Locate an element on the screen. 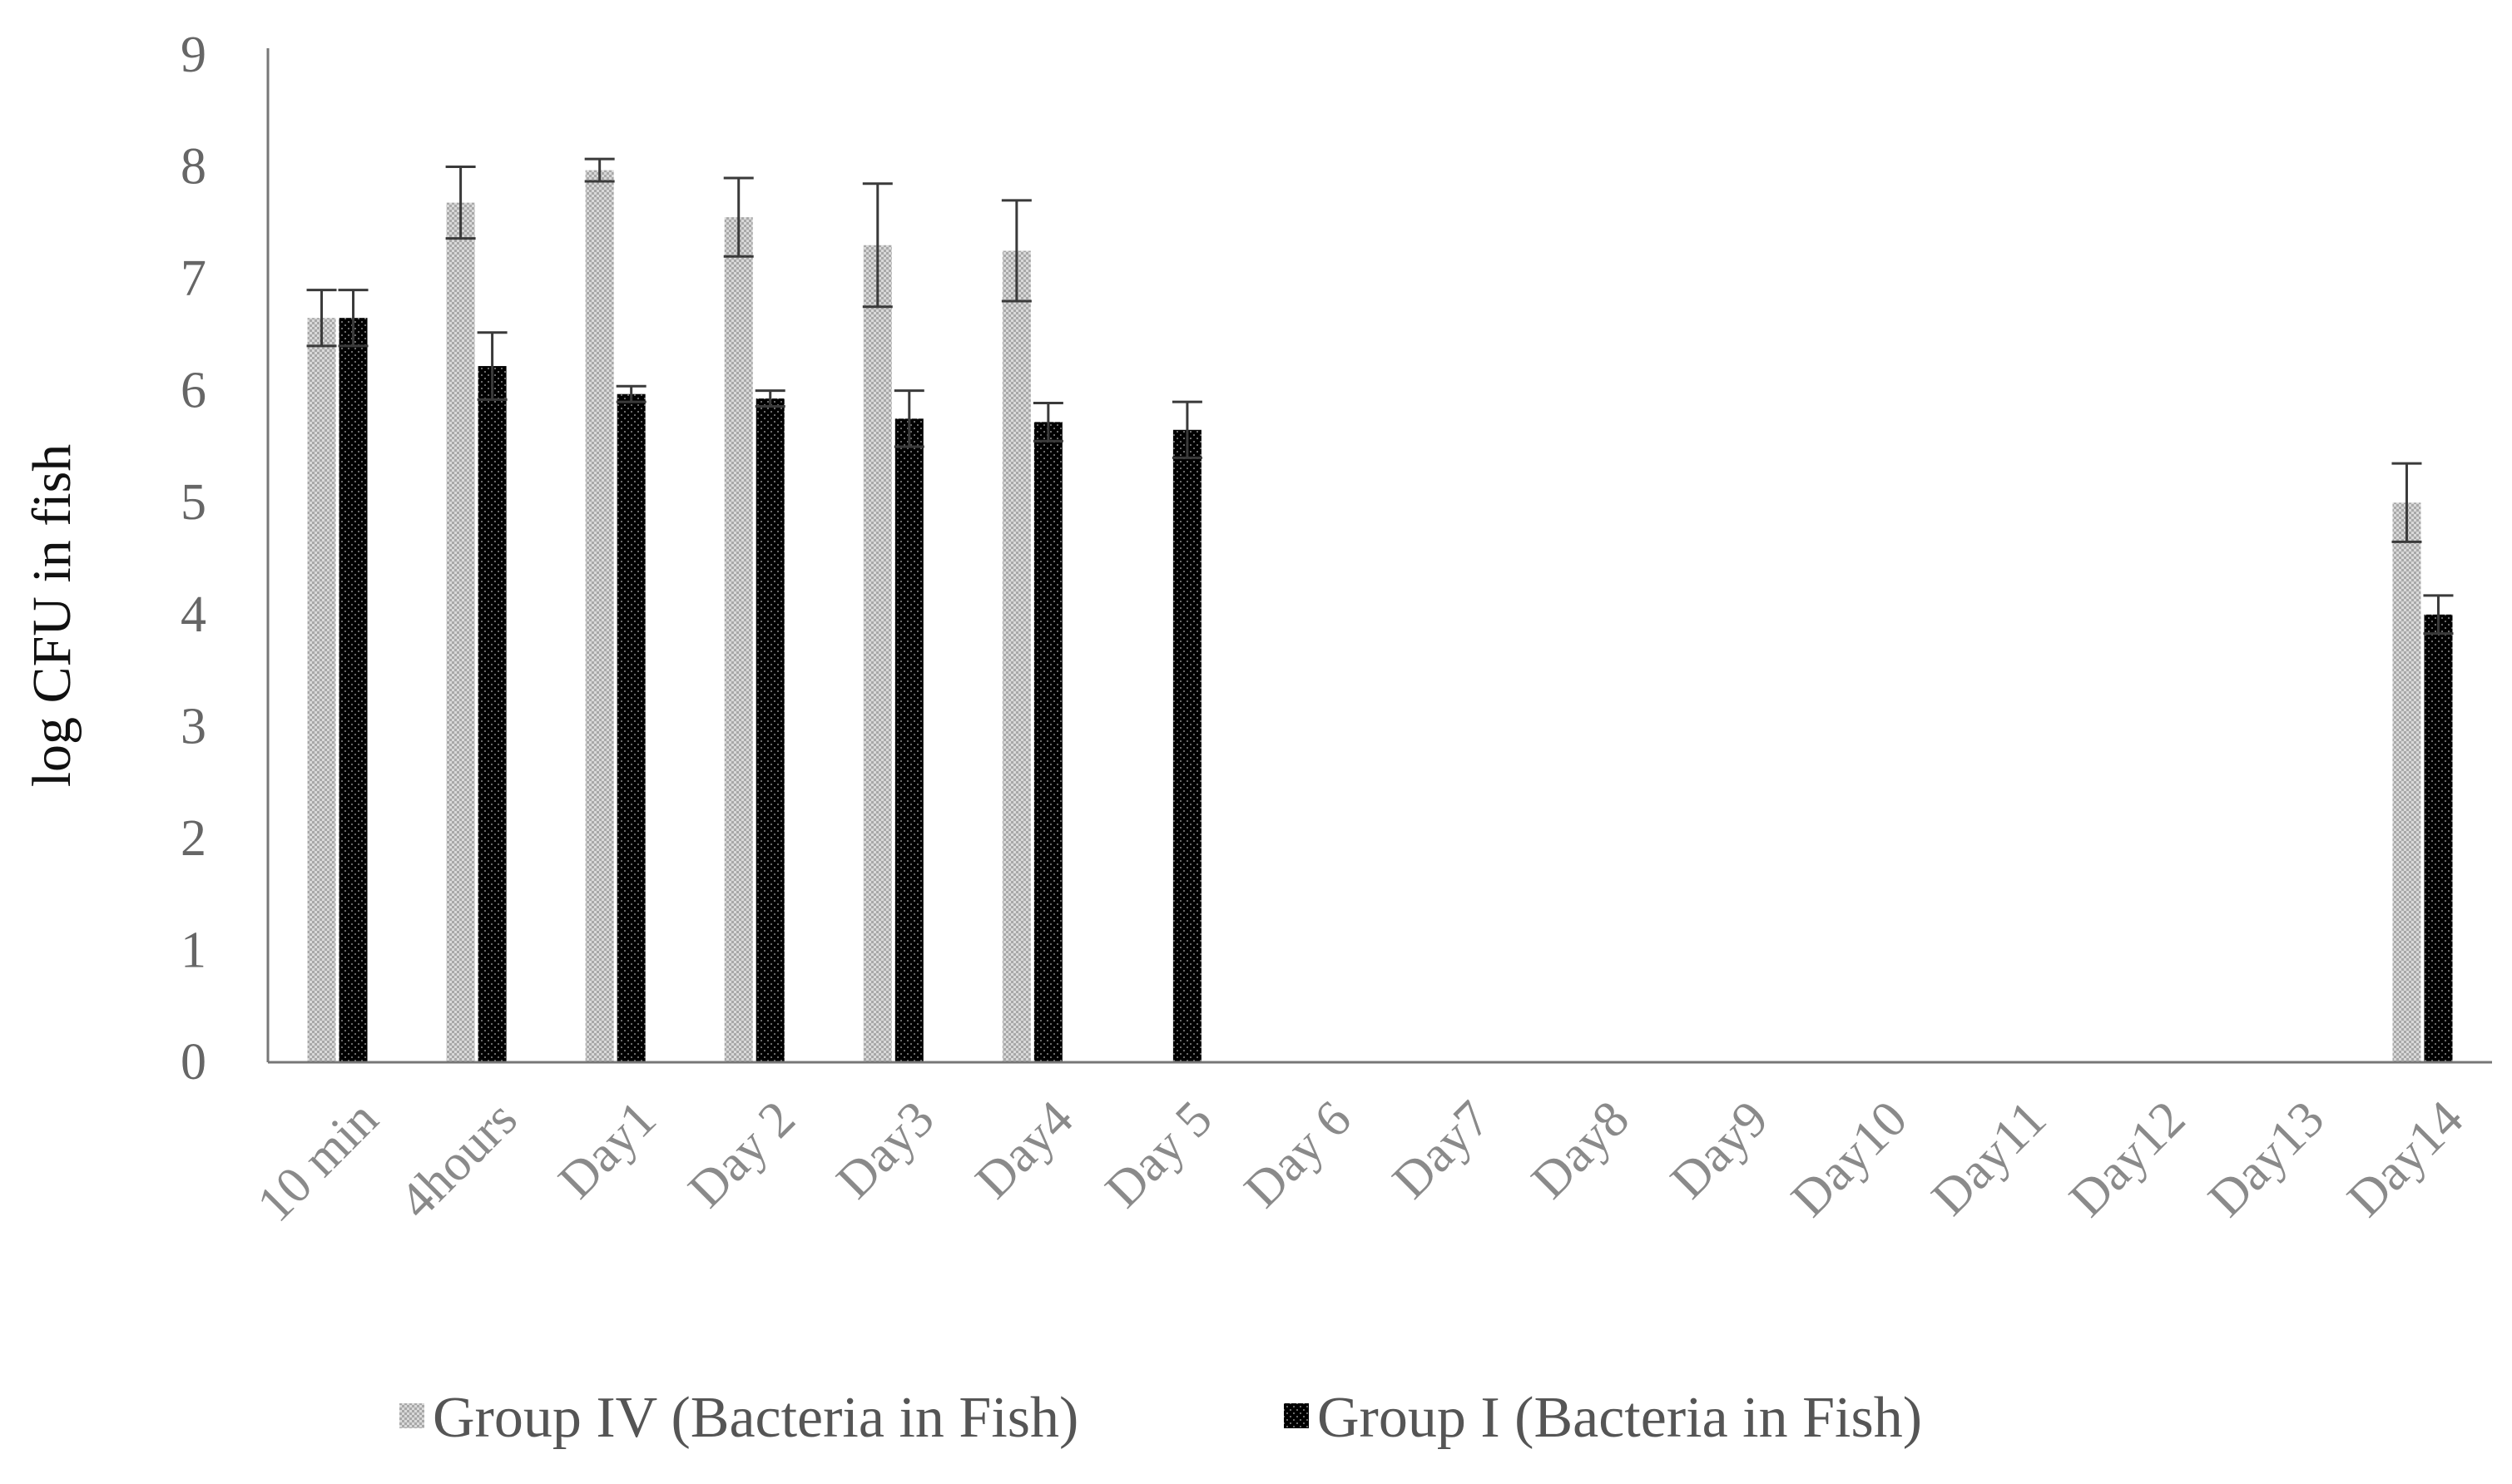 This screenshot has height=1484, width=2512. x-tick-label: Day 6 is located at coordinates (1298, 1155).